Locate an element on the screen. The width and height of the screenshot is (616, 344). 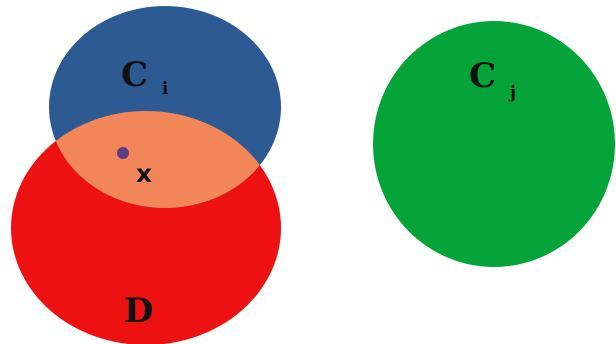
intersection-ci-d-region is located at coordinates (165, 159).